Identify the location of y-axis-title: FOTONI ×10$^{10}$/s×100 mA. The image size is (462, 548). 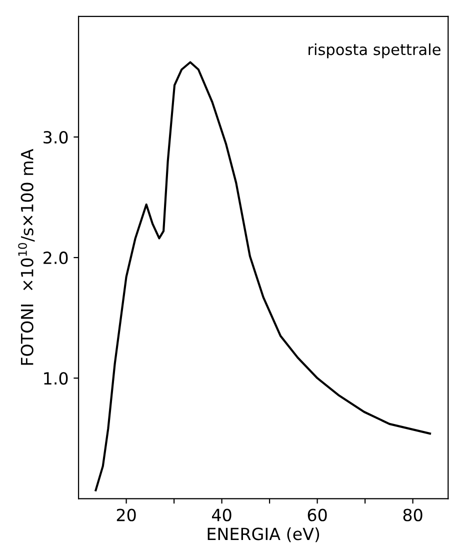
(26, 256).